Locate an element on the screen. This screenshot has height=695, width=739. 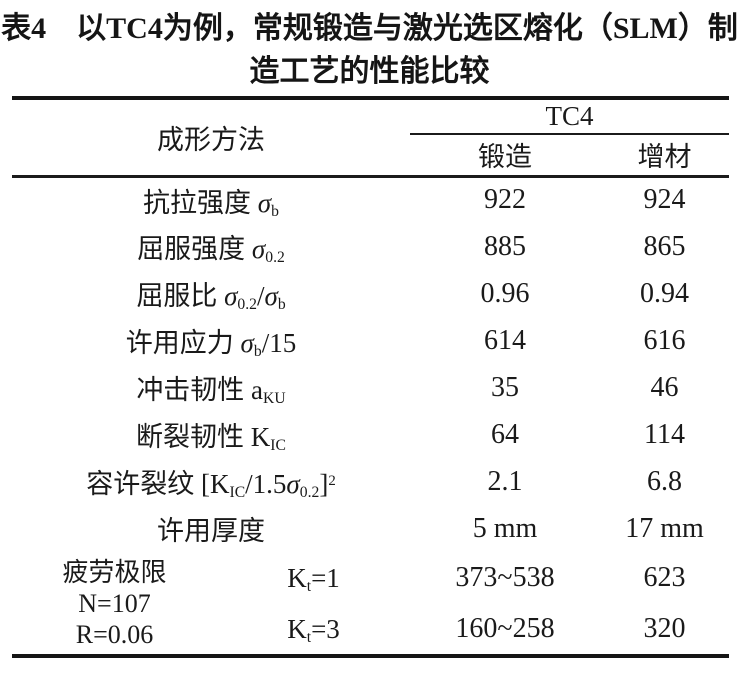
header-row-columns: 锻造 增材 is located at coordinates (371, 156).